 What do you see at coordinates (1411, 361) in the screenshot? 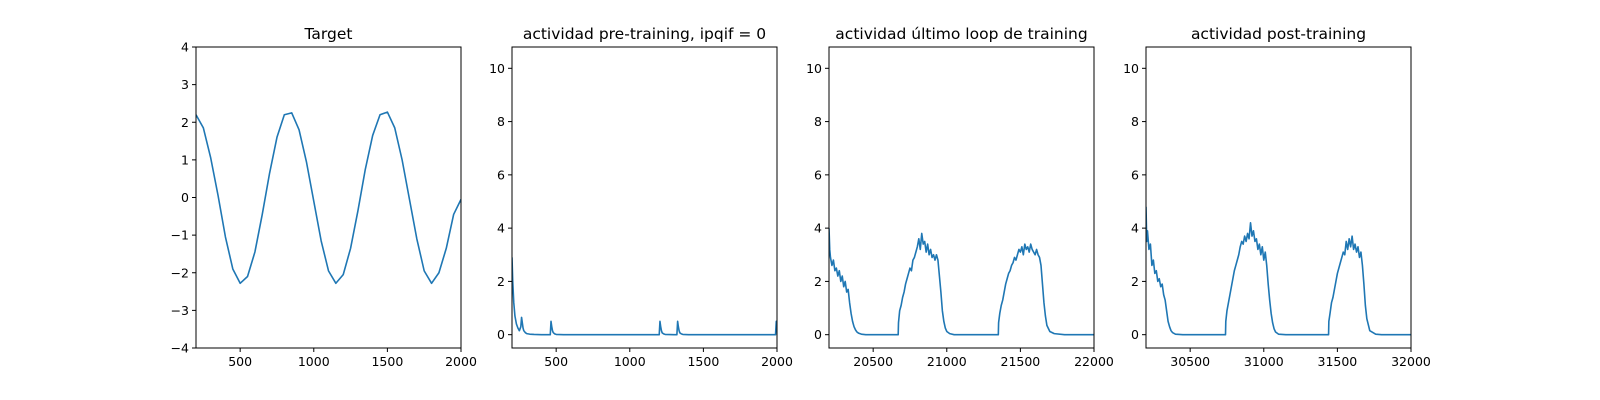
I see `x-tick-label: 32000` at bounding box center [1411, 361].